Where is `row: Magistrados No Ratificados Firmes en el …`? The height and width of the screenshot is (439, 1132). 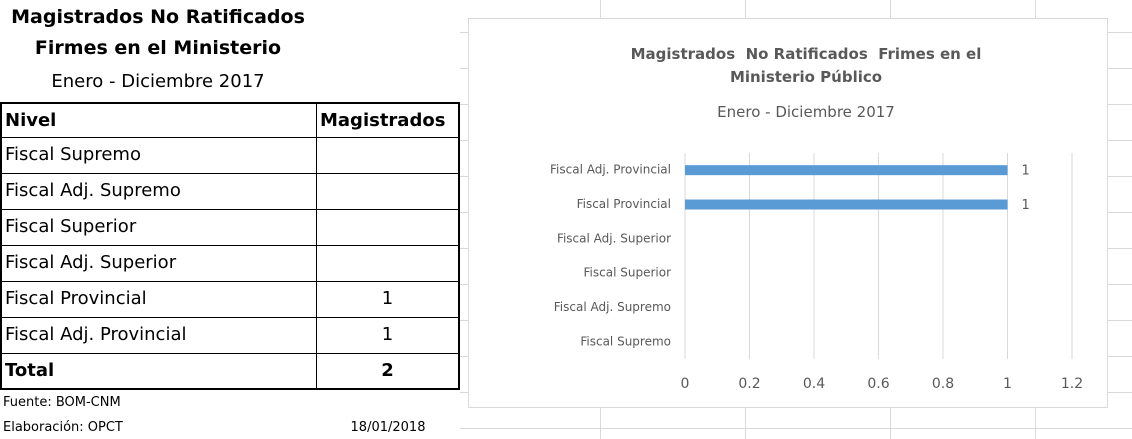
row: Magistrados No Ratificados Firmes en el … is located at coordinates (230, 32).